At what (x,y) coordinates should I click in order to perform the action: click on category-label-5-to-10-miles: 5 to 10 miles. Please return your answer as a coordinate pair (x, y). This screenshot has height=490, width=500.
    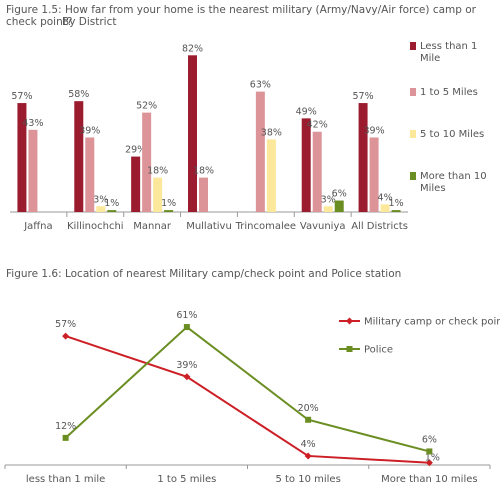
    Looking at the image, I should click on (307, 479).